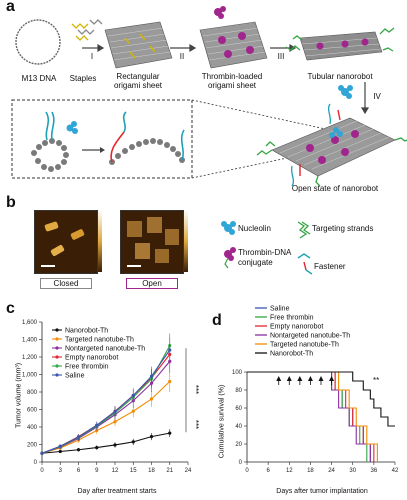  What do you see at coordinates (238, 409) in the screenshot?
I see `y-tick-label: 60` at bounding box center [238, 409].